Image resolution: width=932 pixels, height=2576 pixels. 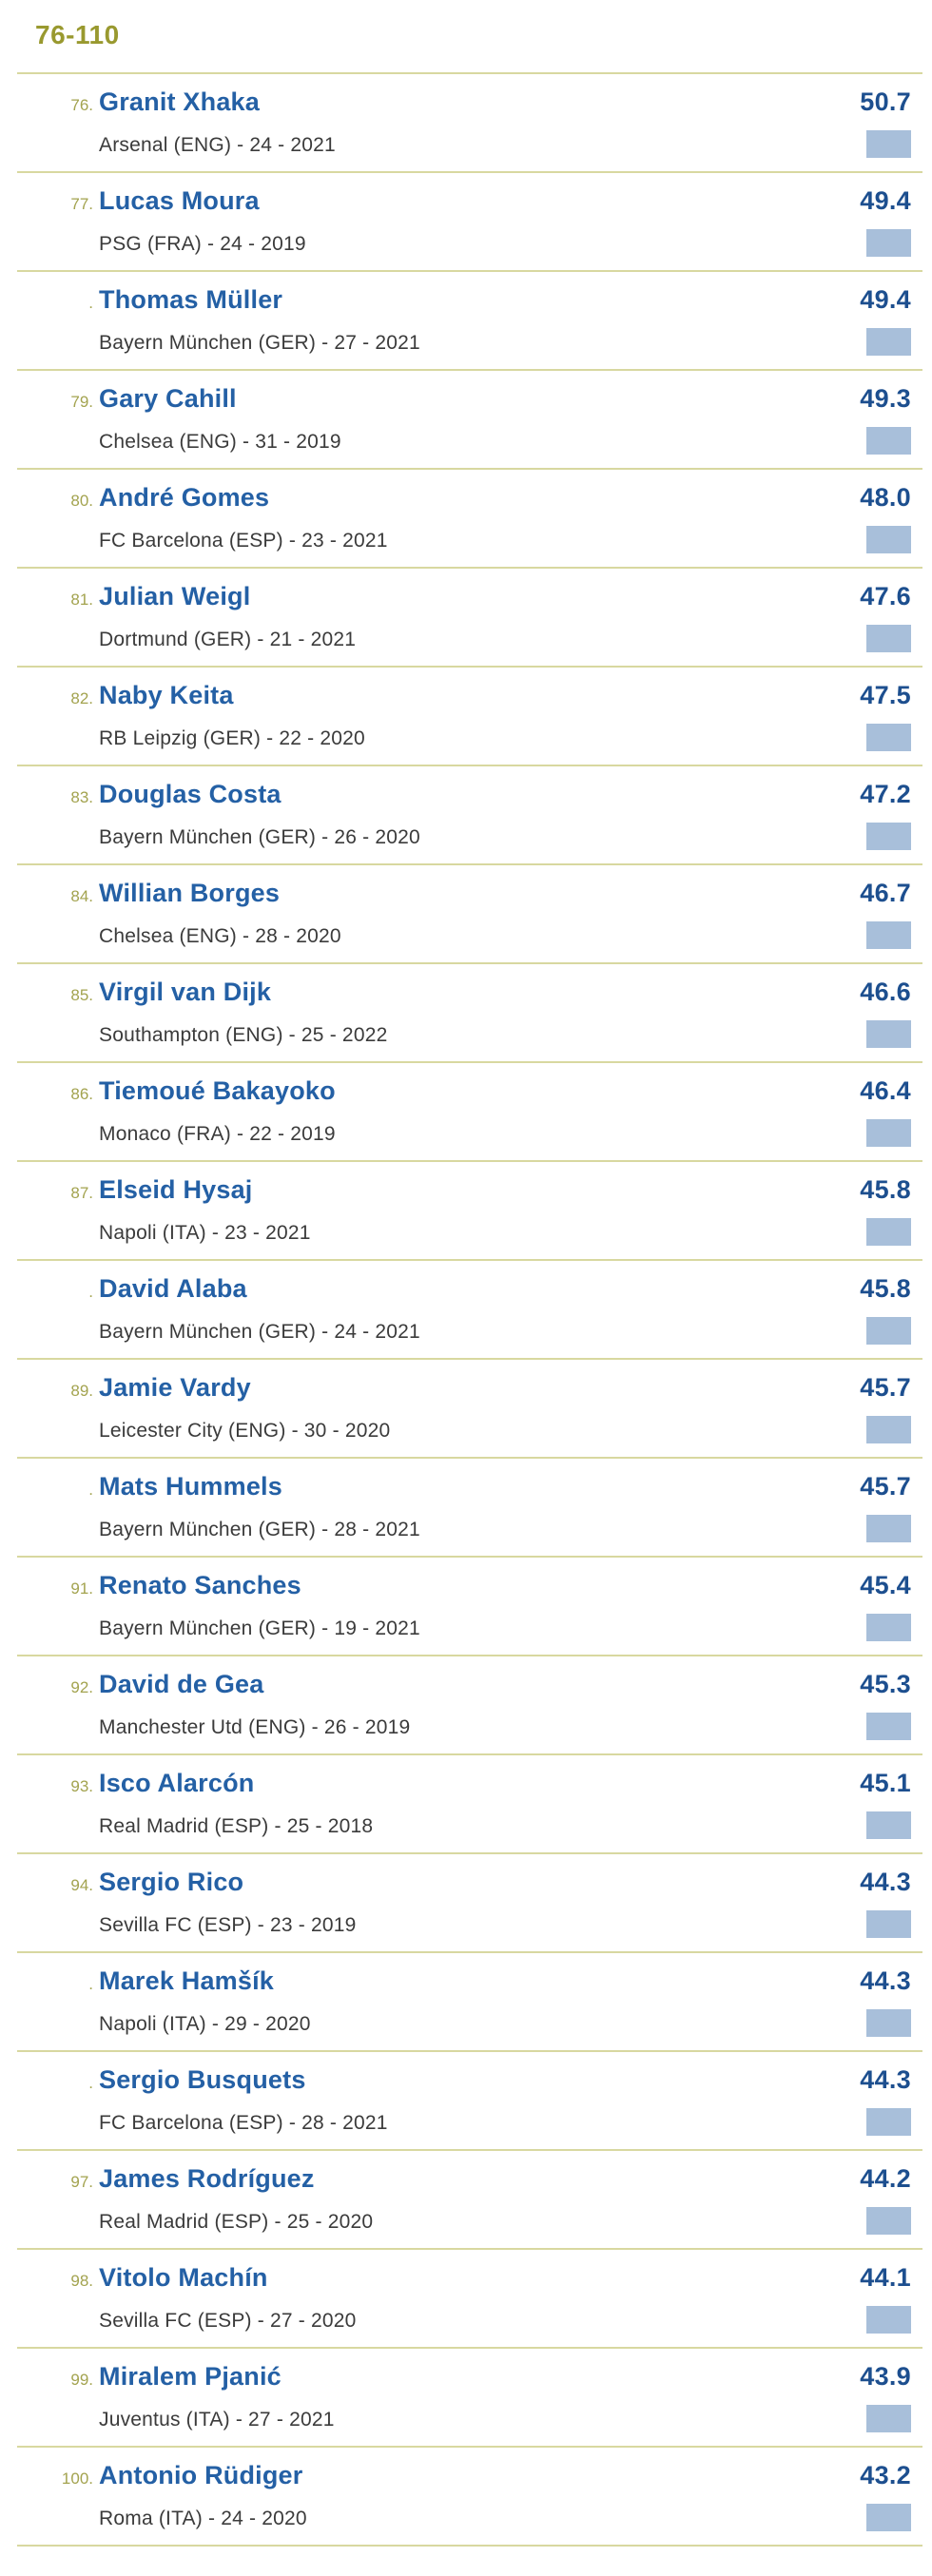 What do you see at coordinates (885, 497) in the screenshot?
I see `player-score: 48.0` at bounding box center [885, 497].